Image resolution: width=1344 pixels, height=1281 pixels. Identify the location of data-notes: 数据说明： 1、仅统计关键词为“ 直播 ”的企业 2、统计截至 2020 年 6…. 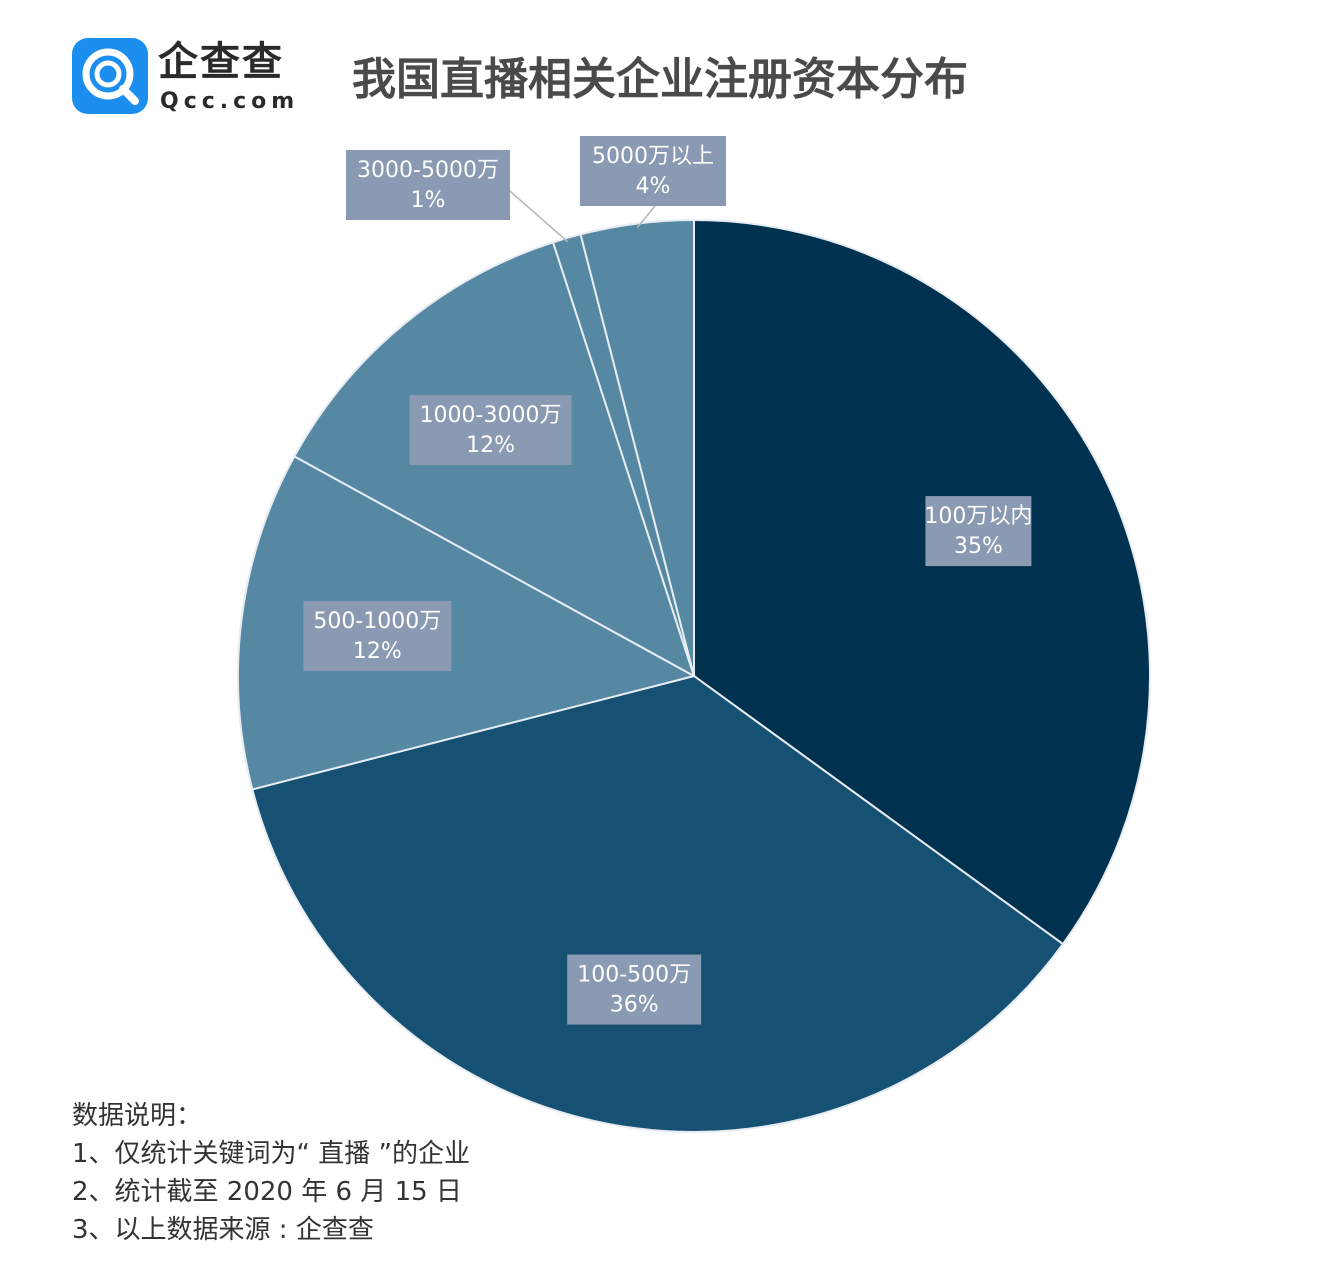
(271, 1173).